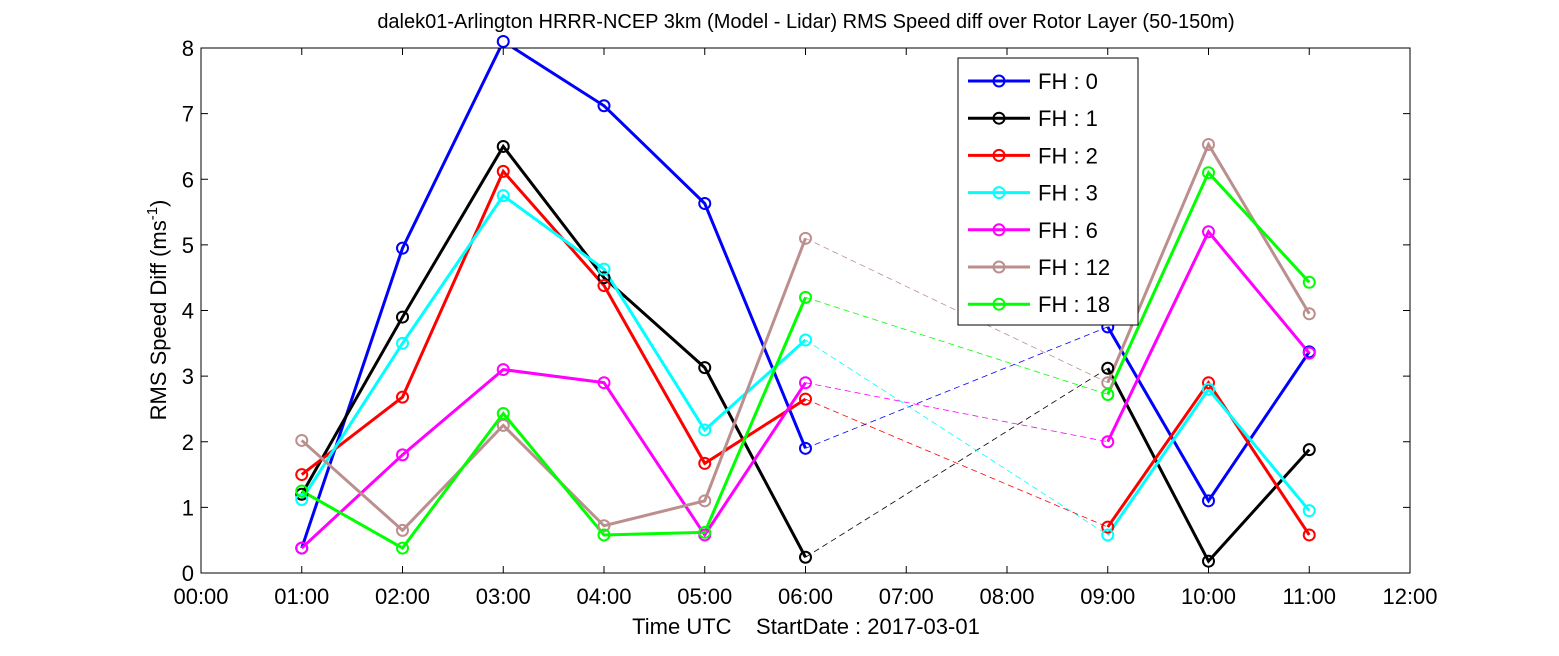 Image resolution: width=1559 pixels, height=656 pixels. I want to click on x-tick-label: 04:00, so click(603, 596).